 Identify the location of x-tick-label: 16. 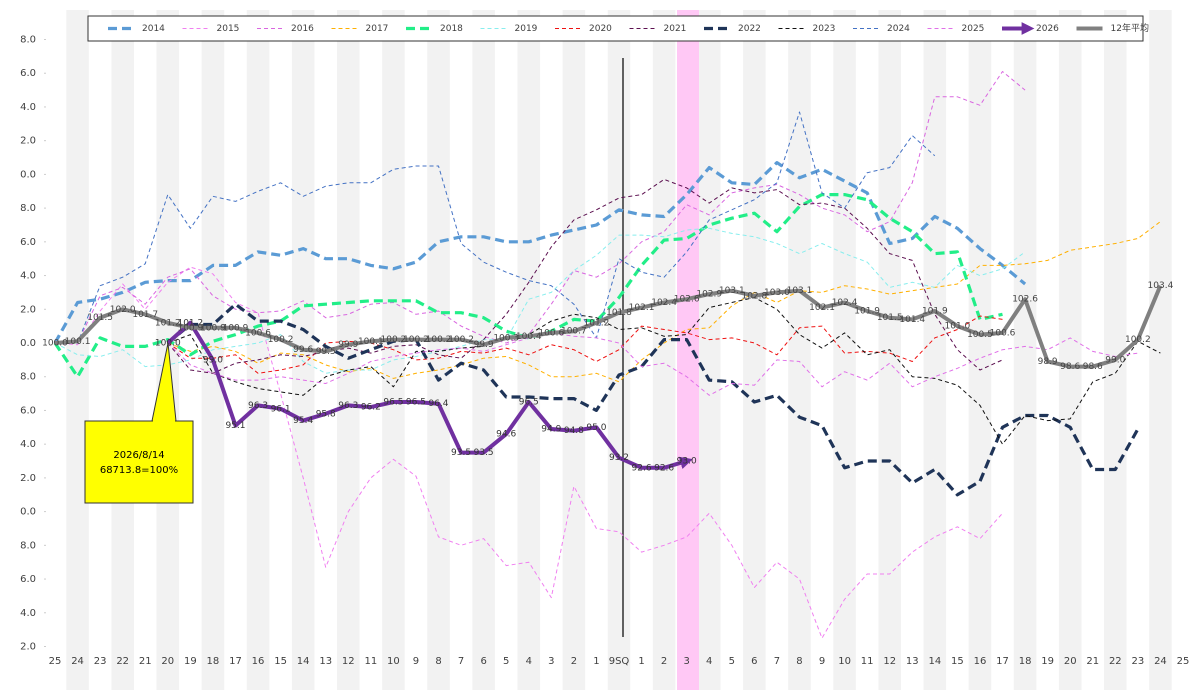
(258, 661).